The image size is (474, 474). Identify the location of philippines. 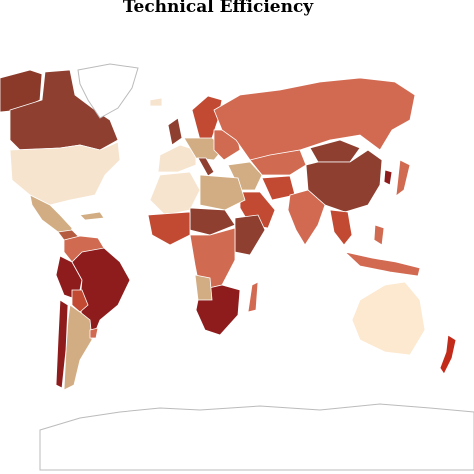
(379, 235).